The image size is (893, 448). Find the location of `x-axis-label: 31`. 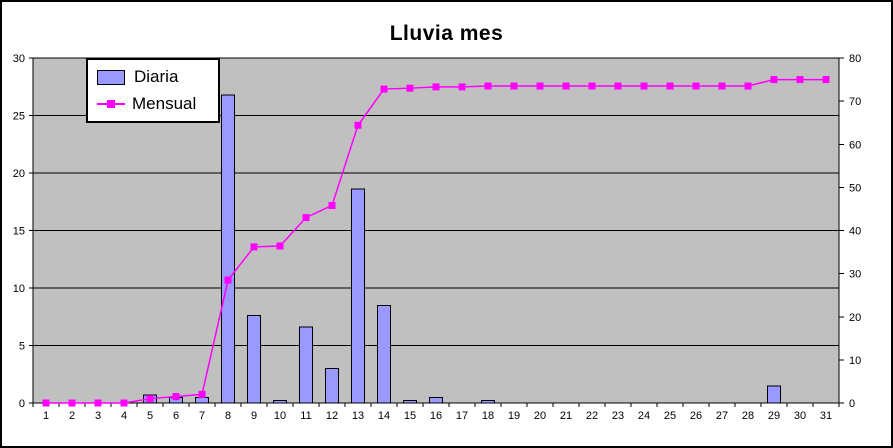

x-axis-label: 31 is located at coordinates (826, 416).